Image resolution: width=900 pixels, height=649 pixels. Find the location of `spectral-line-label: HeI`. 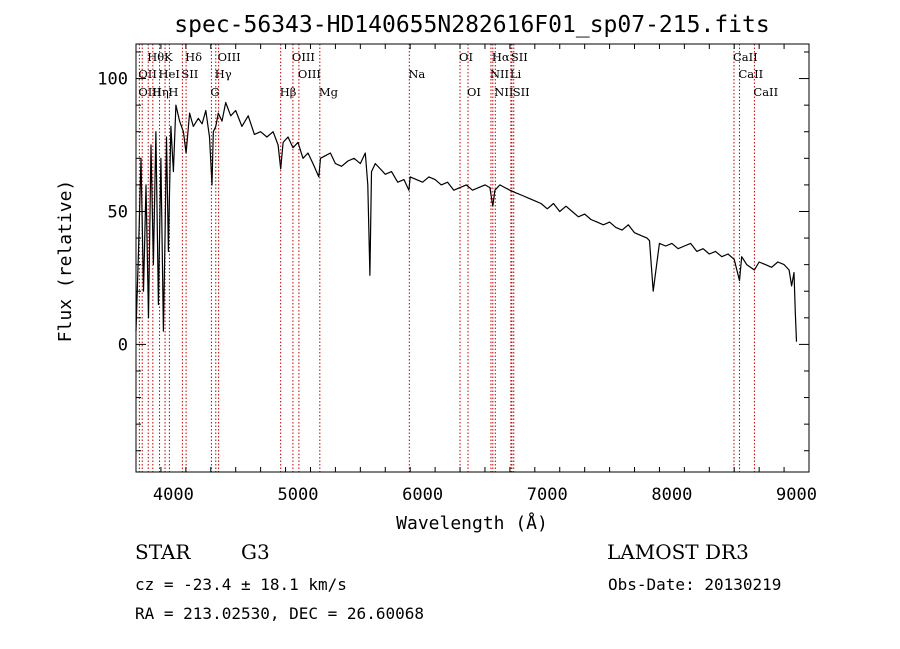

spectral-line-label: HeI is located at coordinates (169, 74).